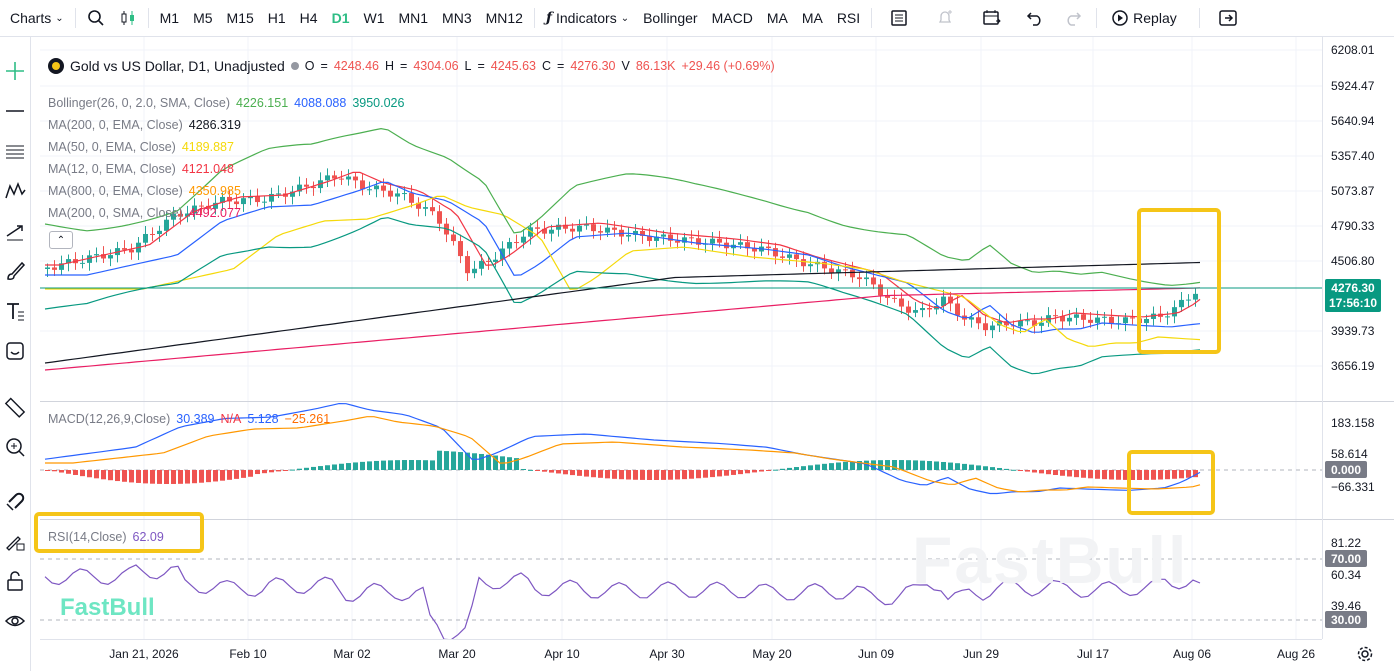 Image resolution: width=1394 pixels, height=672 pixels. I want to click on indicator-legend-row: MA(800, 0, EMA, Close) 4350.985, so click(144, 191).